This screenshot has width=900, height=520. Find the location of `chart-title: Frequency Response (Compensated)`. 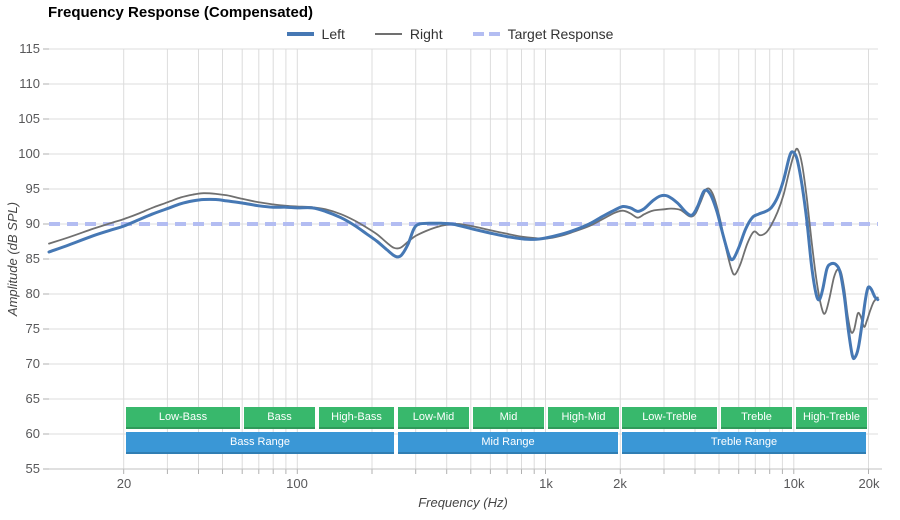

chart-title: Frequency Response (Compensated) is located at coordinates (181, 12).